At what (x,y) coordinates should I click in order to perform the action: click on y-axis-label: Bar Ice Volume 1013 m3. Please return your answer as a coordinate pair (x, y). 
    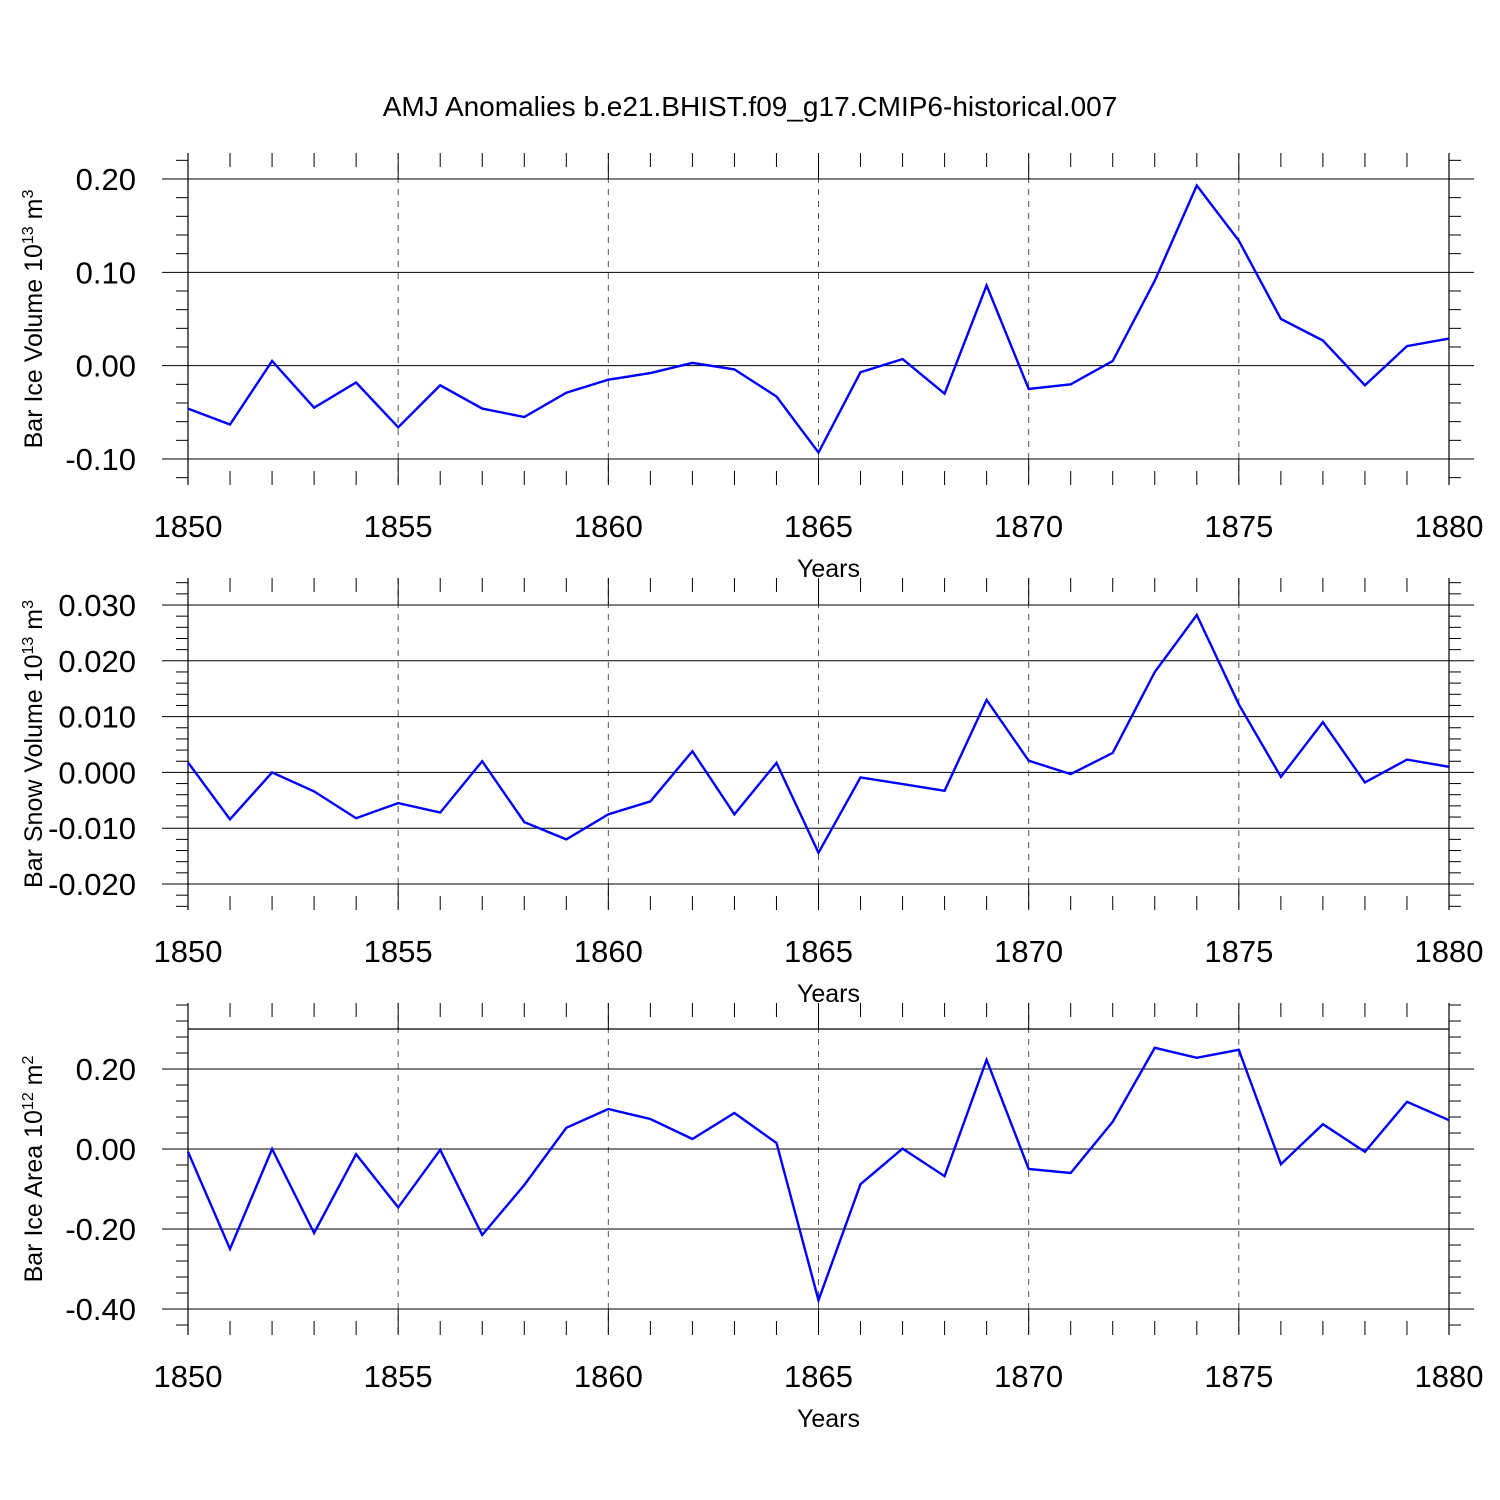
    Looking at the image, I should click on (34, 319).